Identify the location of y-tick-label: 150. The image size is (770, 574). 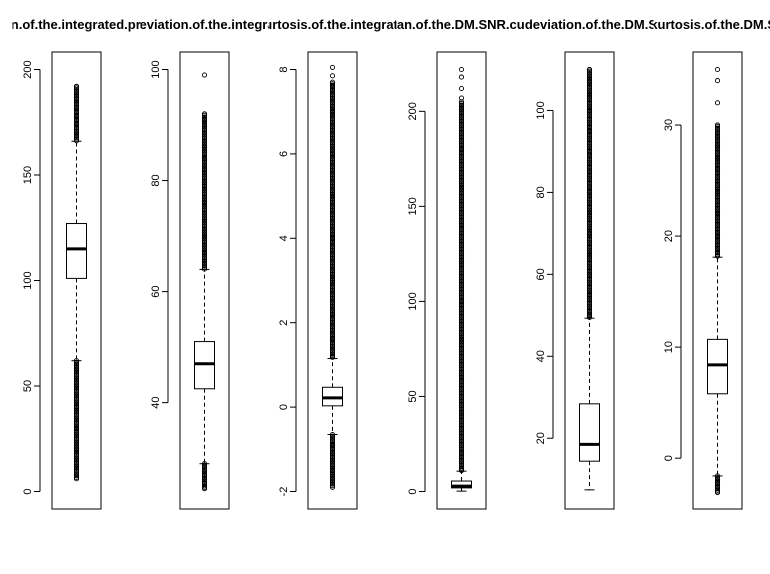
(413, 206).